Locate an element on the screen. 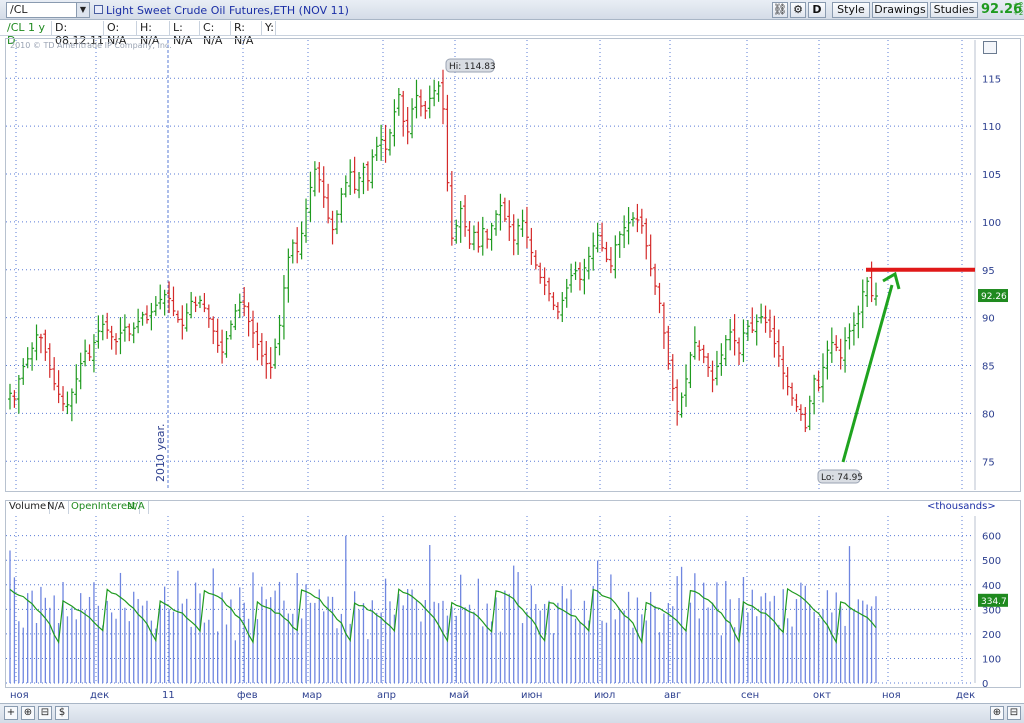 This screenshot has width=1024, height=723. bottom-toolbar: + ⊕ ⊟ $ ⊕ ⊟ is located at coordinates (512, 713).